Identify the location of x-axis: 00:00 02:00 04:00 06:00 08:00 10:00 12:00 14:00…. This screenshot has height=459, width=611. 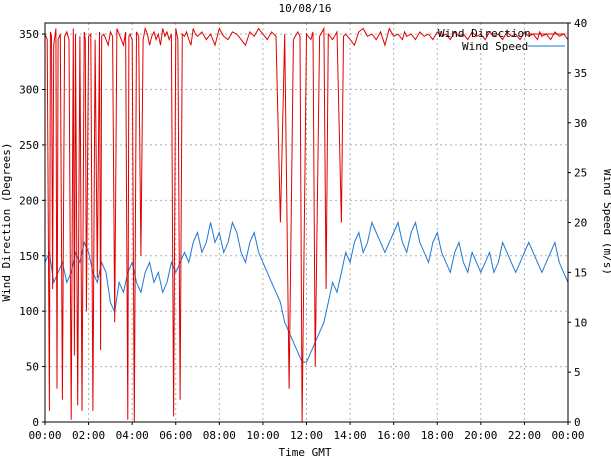
(306, 432).